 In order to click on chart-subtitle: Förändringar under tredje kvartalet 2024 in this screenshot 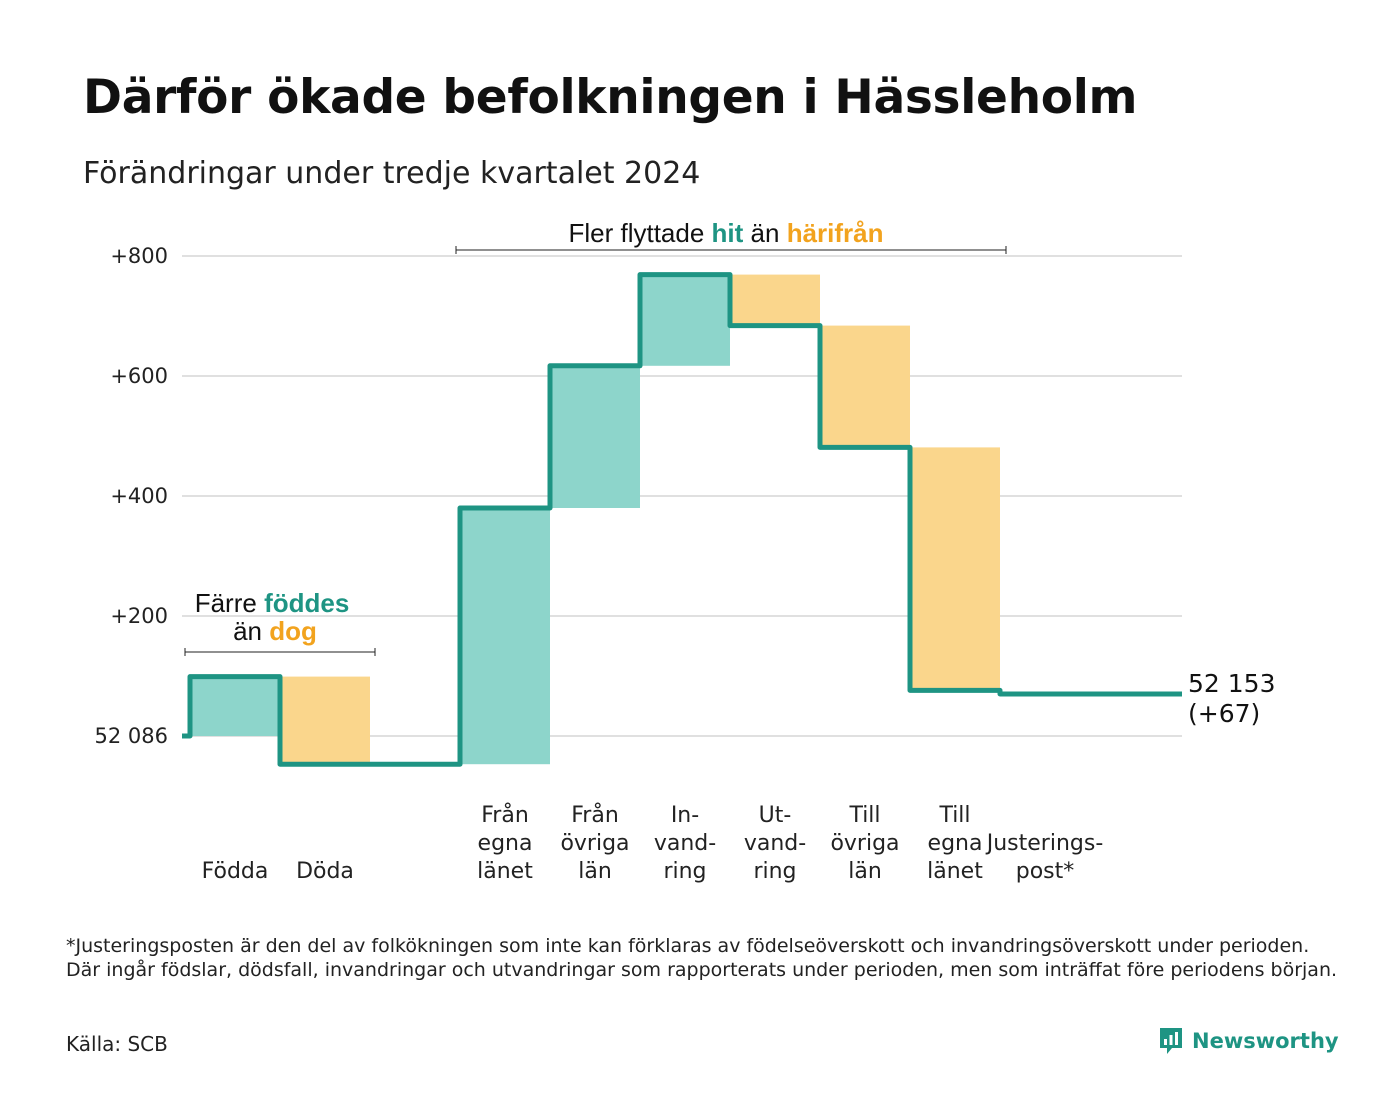, I will do `click(392, 173)`.